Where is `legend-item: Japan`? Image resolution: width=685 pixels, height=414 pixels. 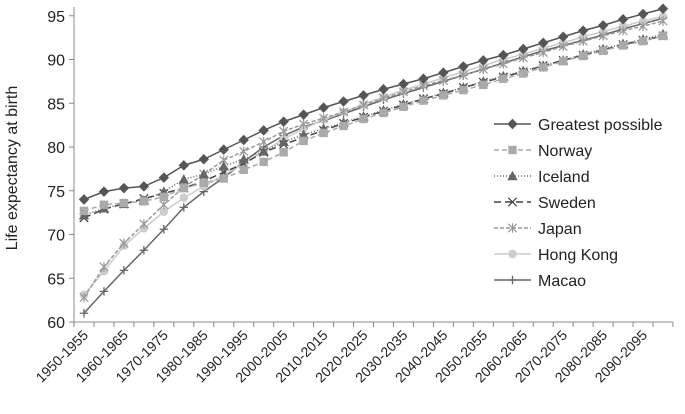 legend-item: Japan is located at coordinates (538, 229).